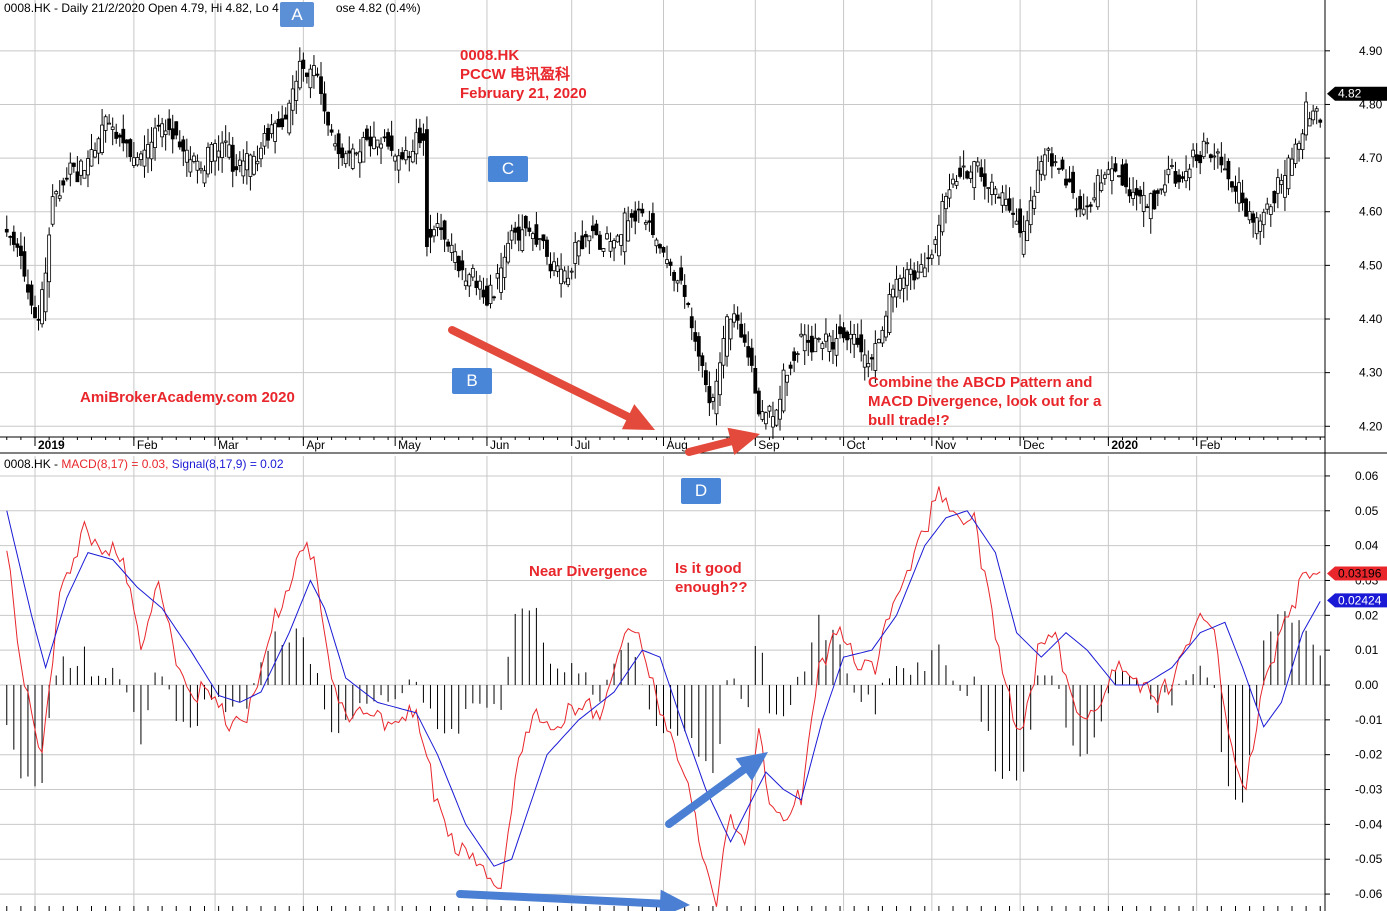 The height and width of the screenshot is (911, 1387). Describe the element at coordinates (315, 445) in the screenshot. I see `x-tick-label: Apr` at that location.